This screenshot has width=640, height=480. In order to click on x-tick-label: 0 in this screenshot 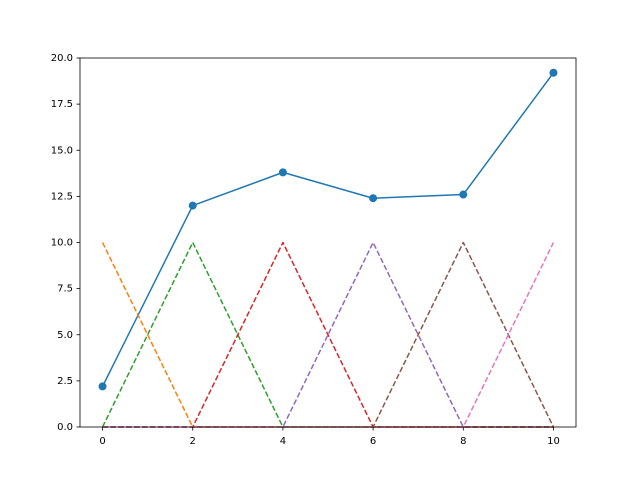, I will do `click(102, 441)`.